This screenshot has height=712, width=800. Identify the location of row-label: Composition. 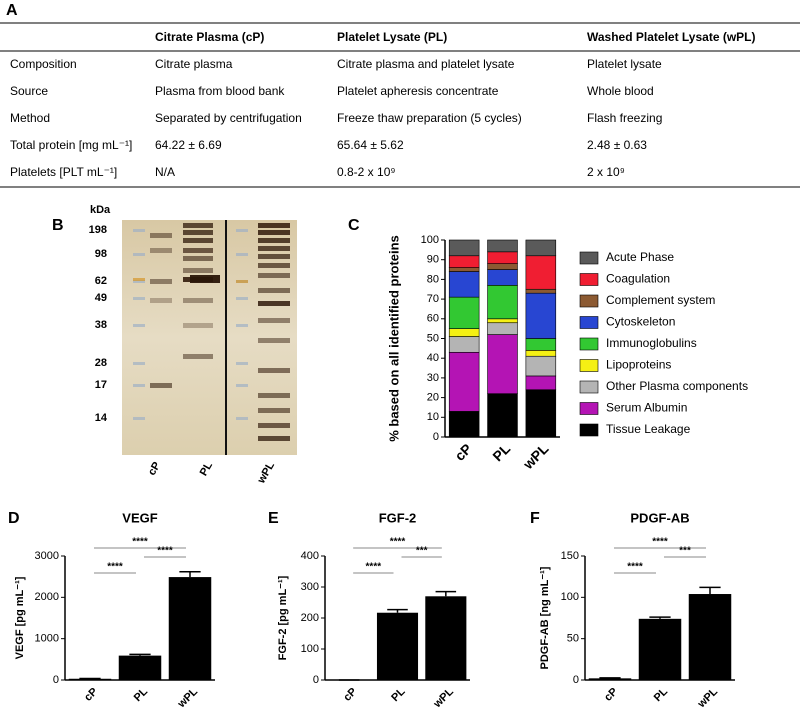
(43, 64).